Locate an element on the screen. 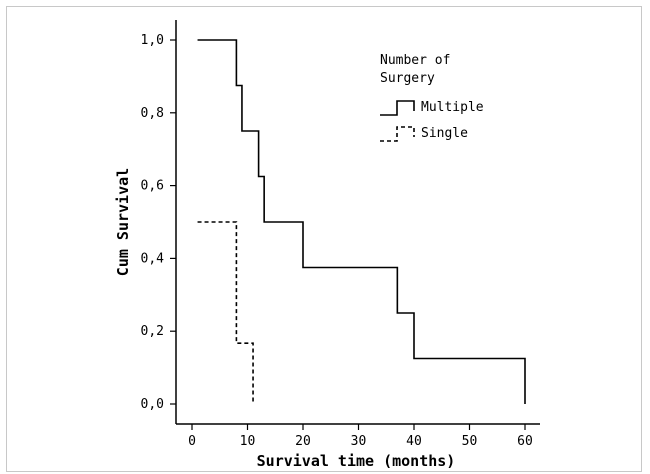  y-tick-label: 0,0 is located at coordinates (152, 404).